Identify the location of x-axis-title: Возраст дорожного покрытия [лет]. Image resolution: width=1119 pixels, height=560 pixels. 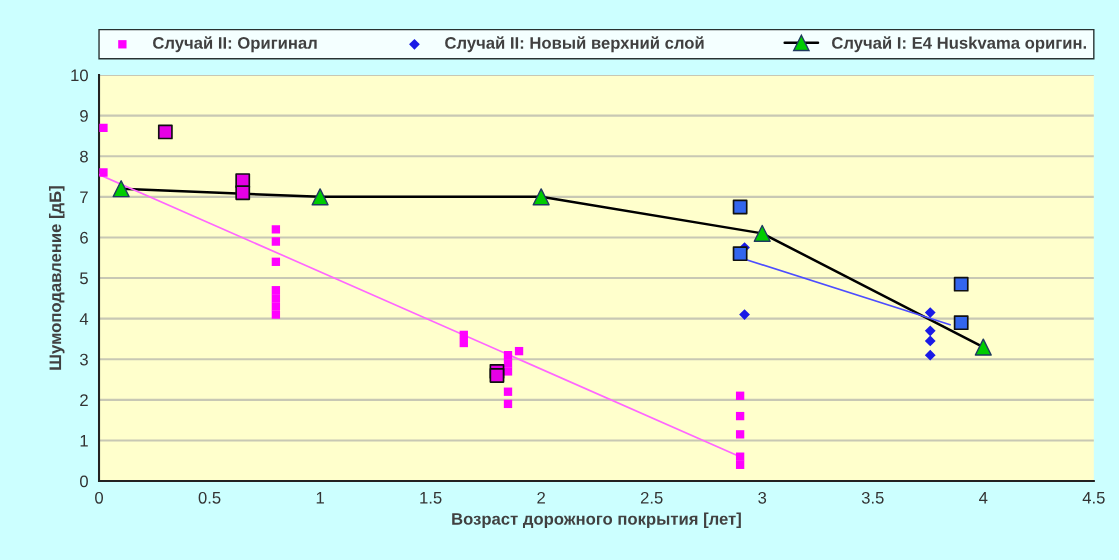
(596, 520).